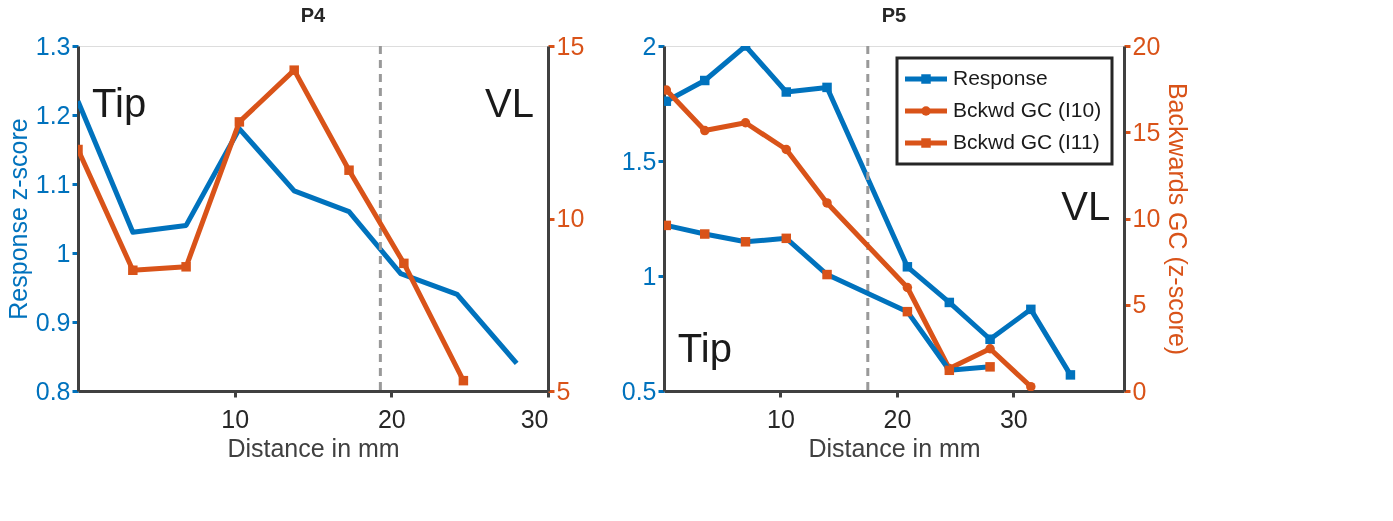 This screenshot has width=1393, height=521. I want to click on y-tick-label: 1.3, so click(53, 45).